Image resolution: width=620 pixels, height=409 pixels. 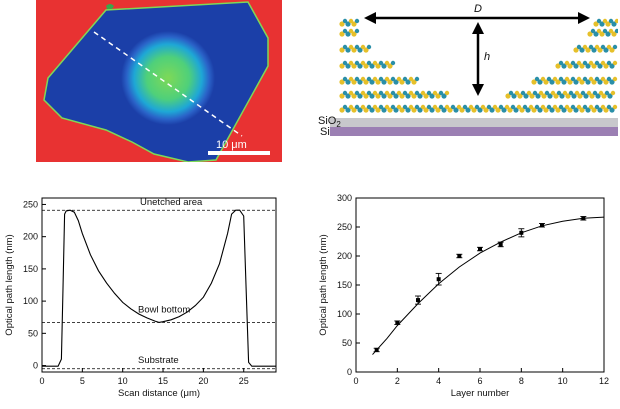 What do you see at coordinates (239, 153) in the screenshot?
I see `scale-bar` at bounding box center [239, 153].